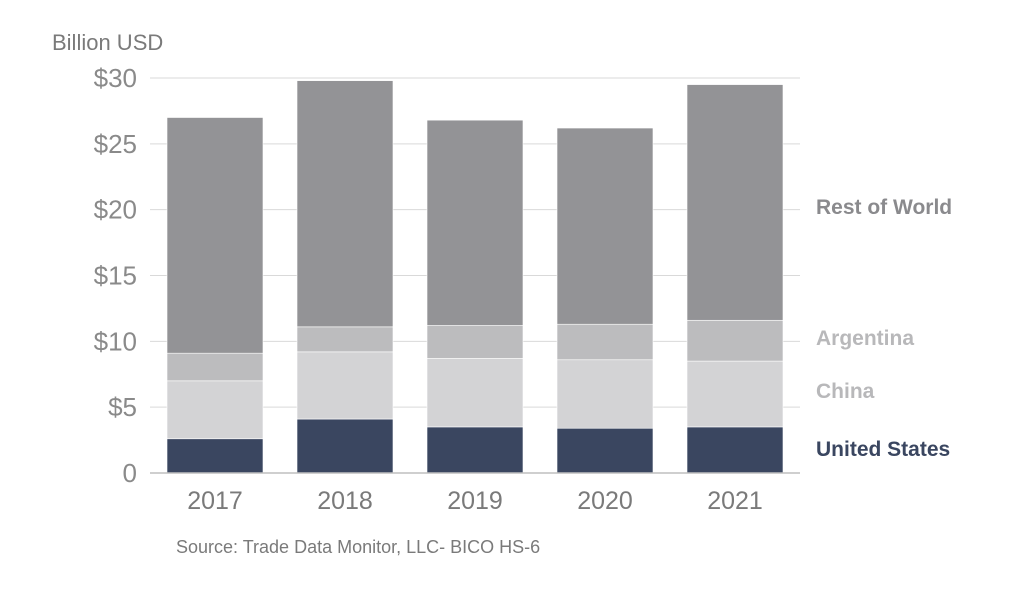 This screenshot has height=606, width=1009. I want to click on legend-label: China, so click(845, 391).